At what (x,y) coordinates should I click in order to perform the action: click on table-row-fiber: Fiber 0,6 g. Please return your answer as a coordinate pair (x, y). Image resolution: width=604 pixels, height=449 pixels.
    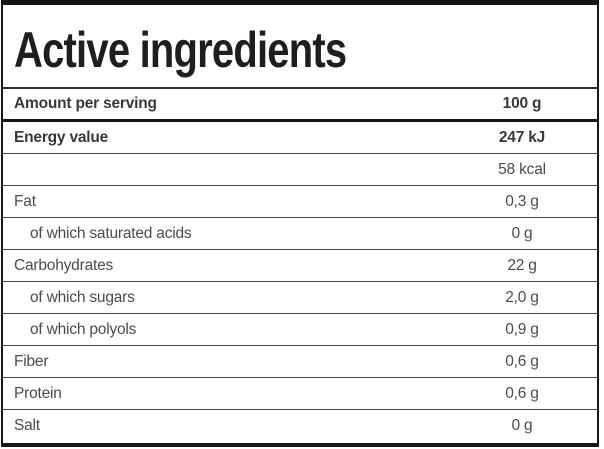
    Looking at the image, I should click on (300, 362).